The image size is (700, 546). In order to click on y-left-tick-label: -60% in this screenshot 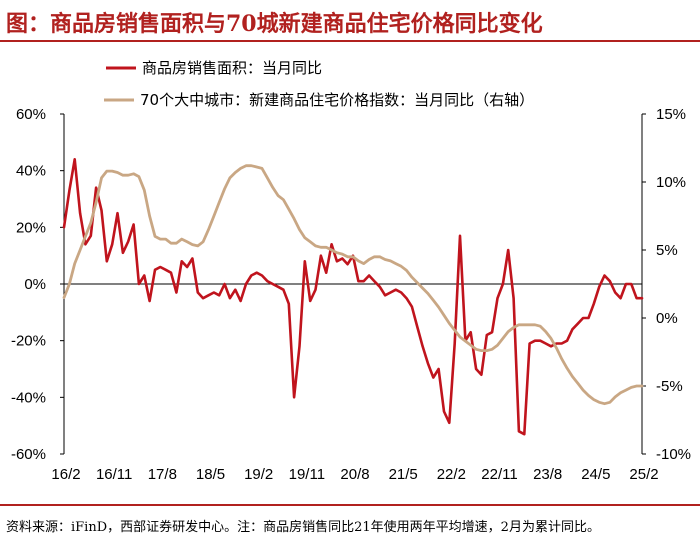, I will do `click(28, 454)`.